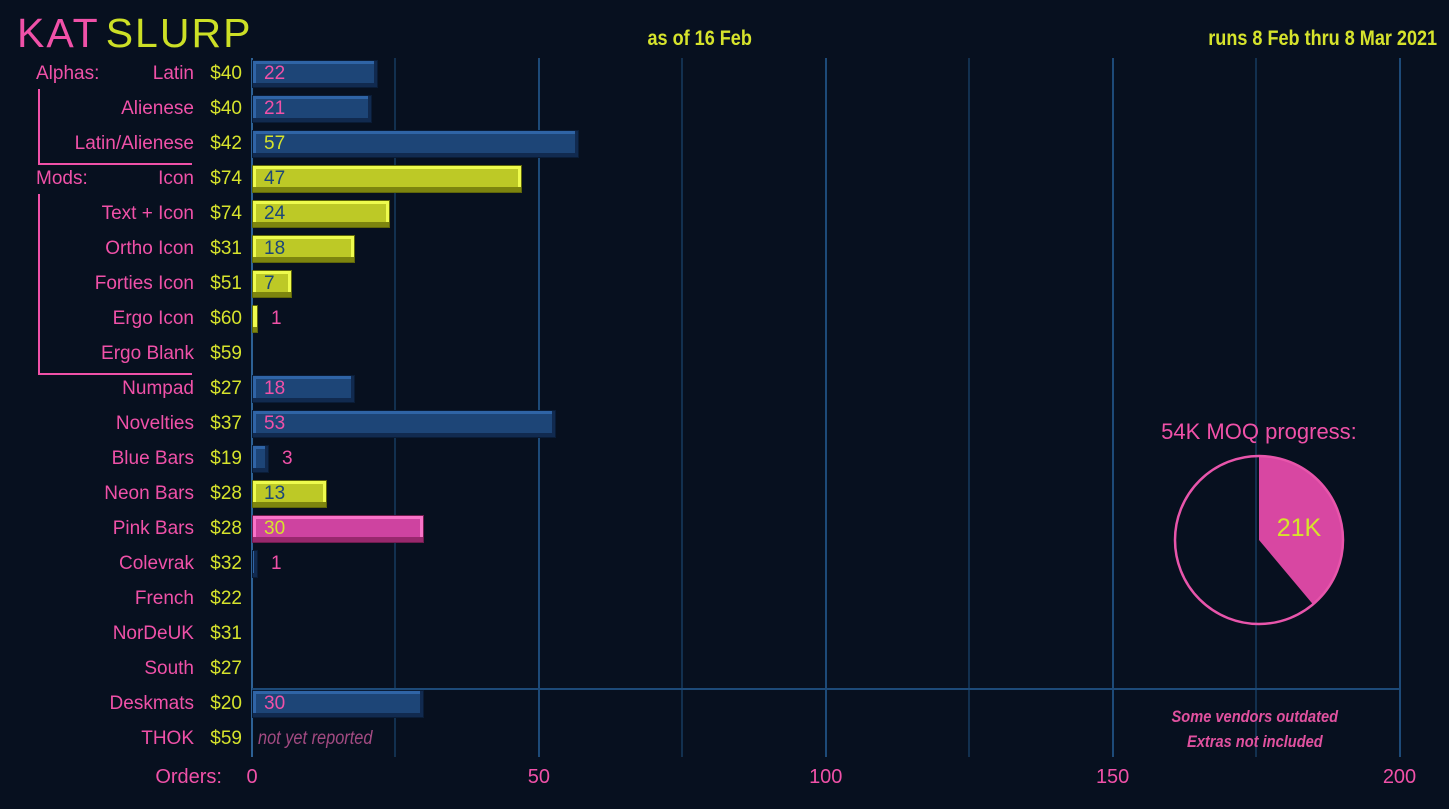 Image resolution: width=1449 pixels, height=809 pixels. Describe the element at coordinates (1399, 777) in the screenshot. I see `x-tick-200: 200` at that location.